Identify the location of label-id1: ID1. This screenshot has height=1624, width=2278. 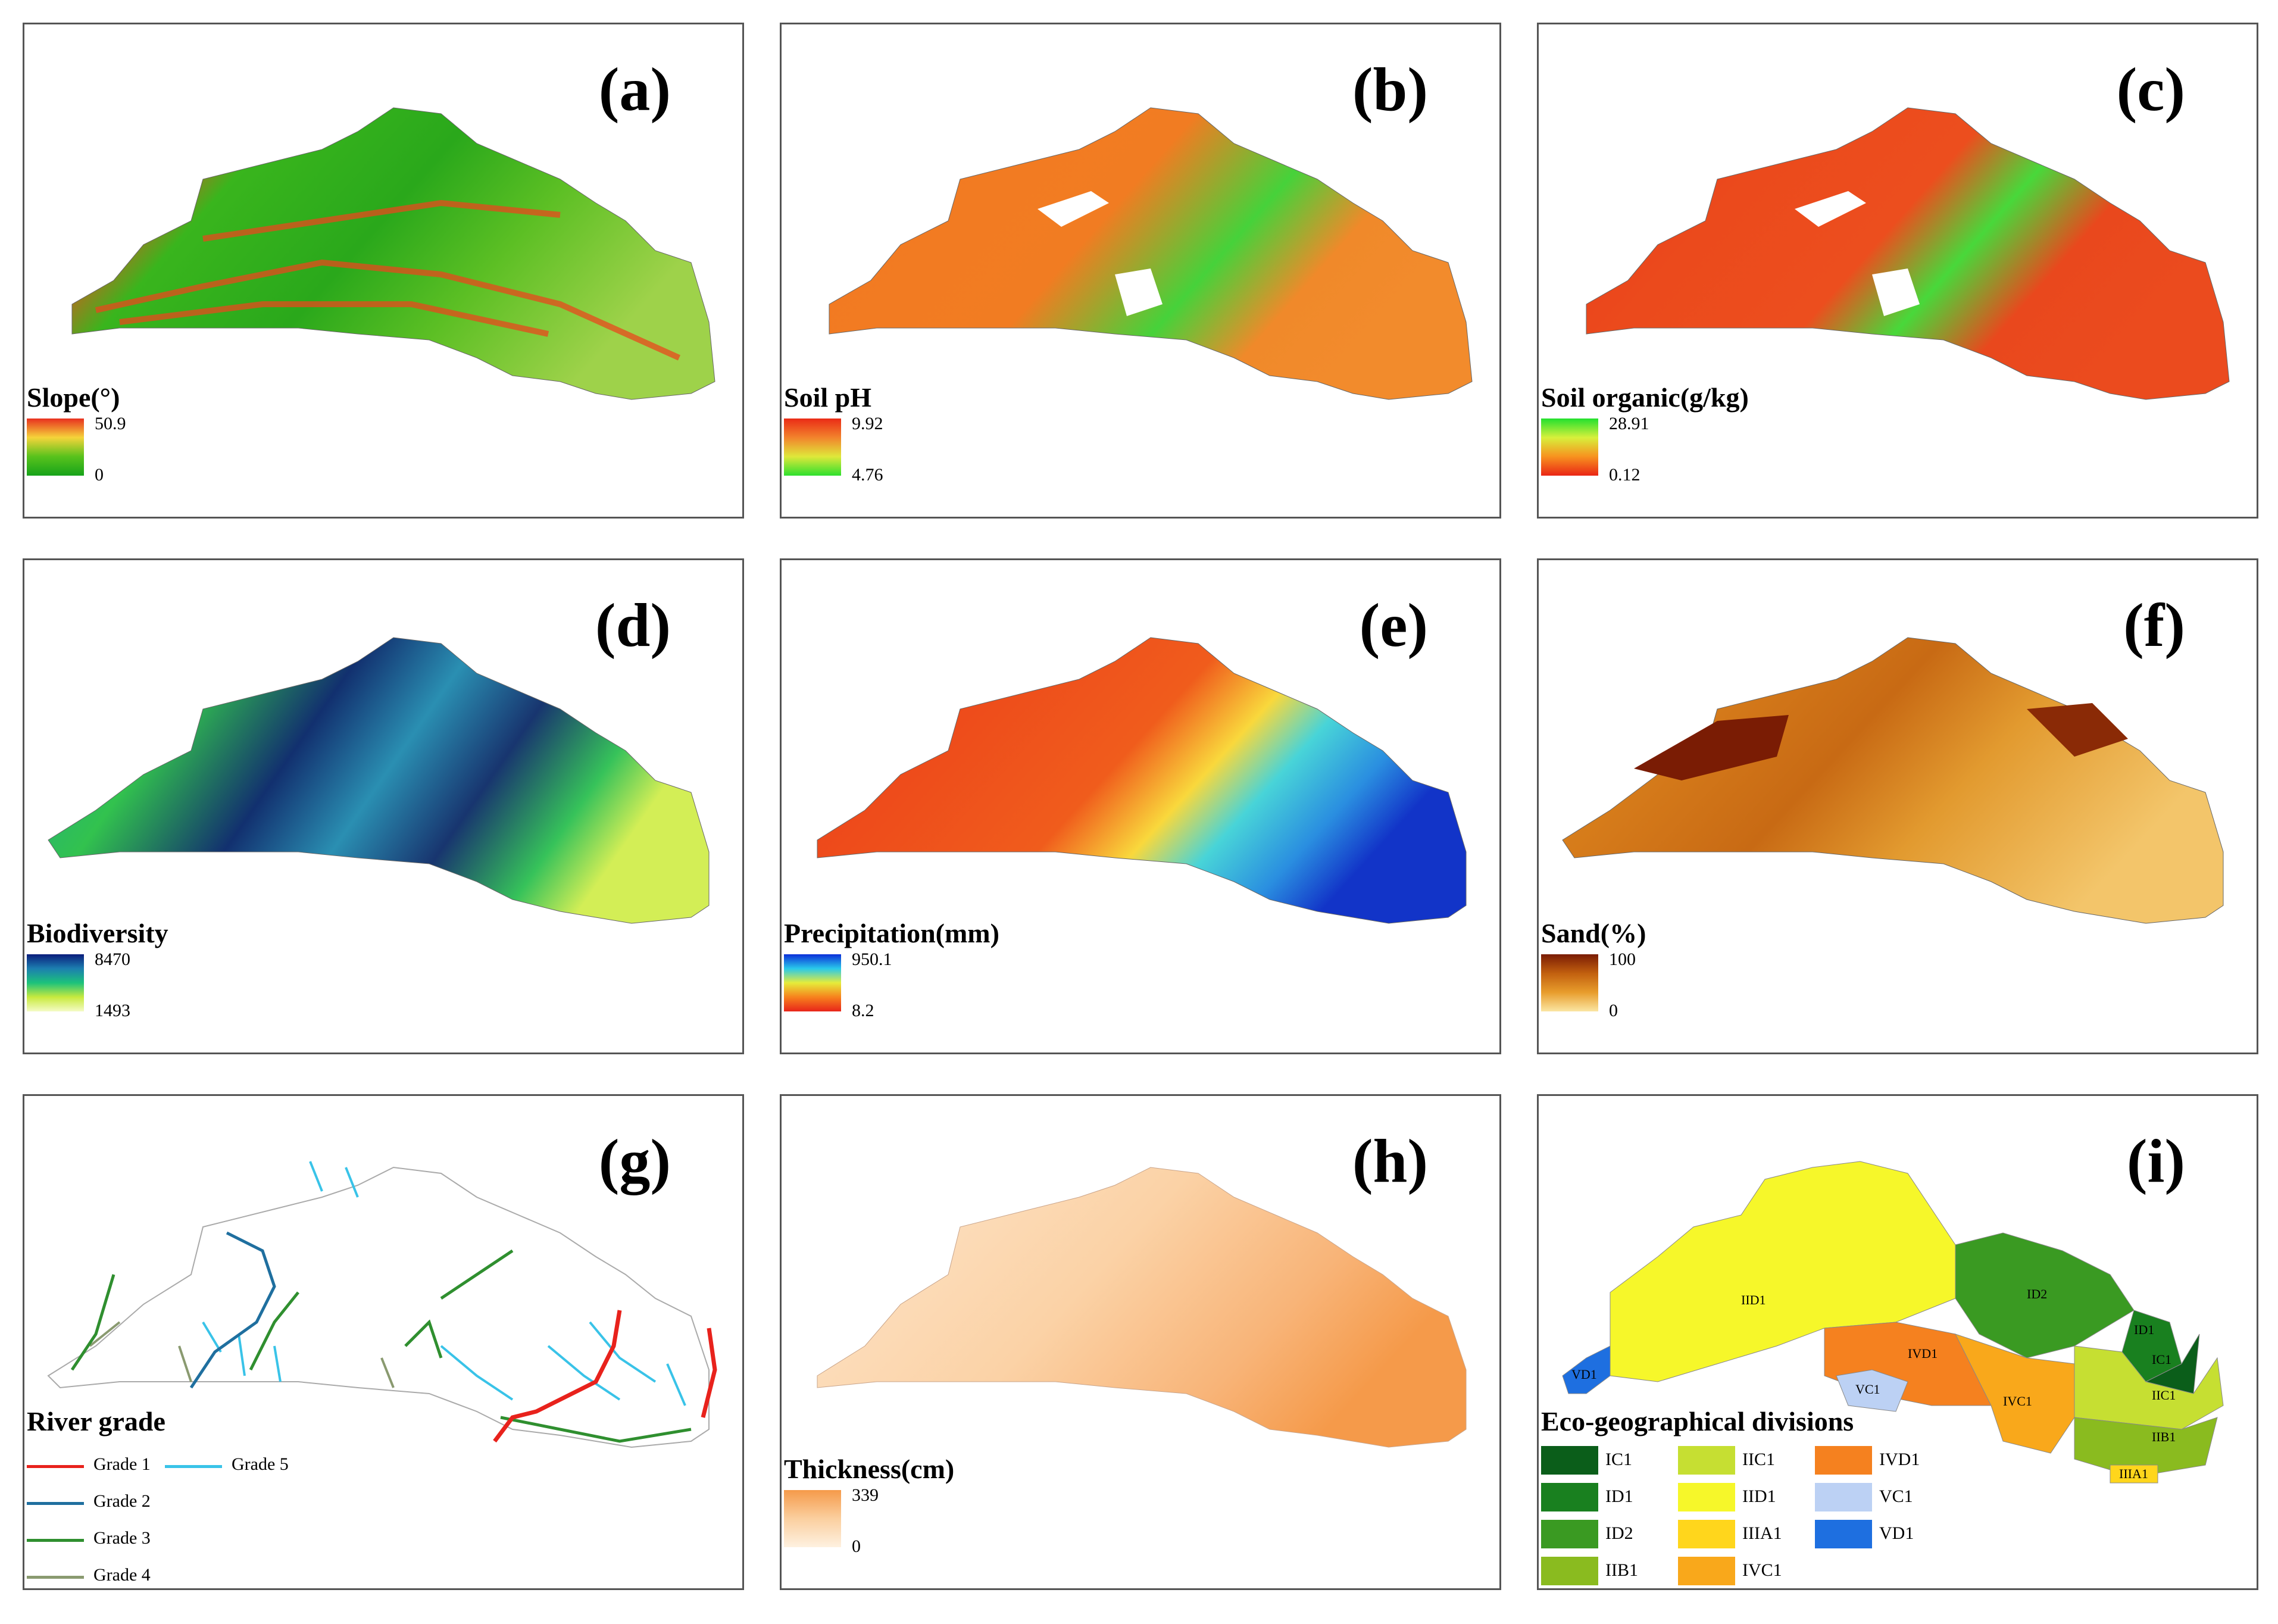
(1619, 1496).